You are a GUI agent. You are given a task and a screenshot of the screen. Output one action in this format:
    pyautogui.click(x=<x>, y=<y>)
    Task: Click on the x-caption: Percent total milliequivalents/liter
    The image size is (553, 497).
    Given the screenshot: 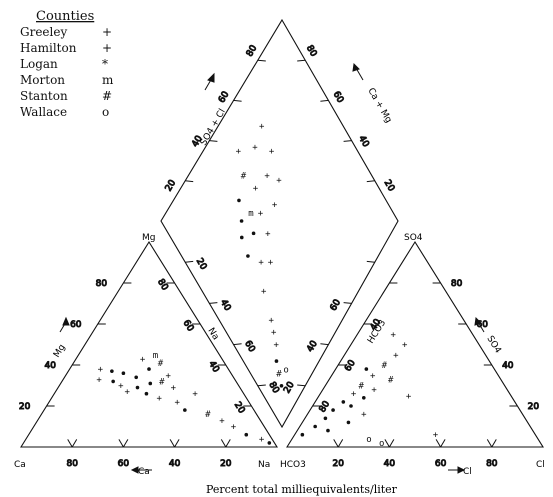 What is the action you would take?
    pyautogui.click(x=302, y=489)
    